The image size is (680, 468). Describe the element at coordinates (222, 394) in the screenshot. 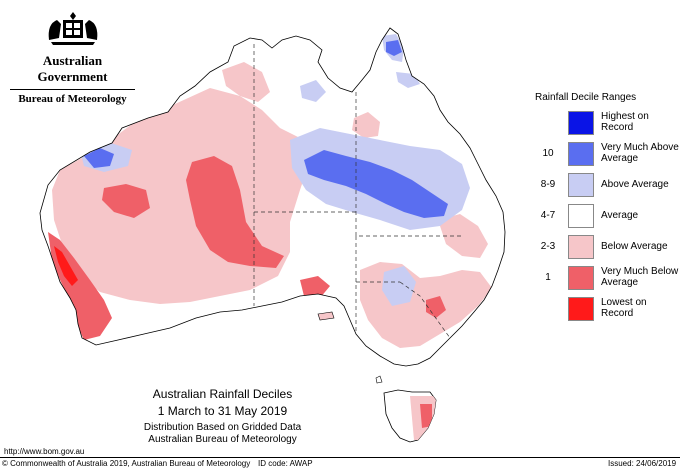

I see `map-title: Australian Rainfall Deciles` at that location.